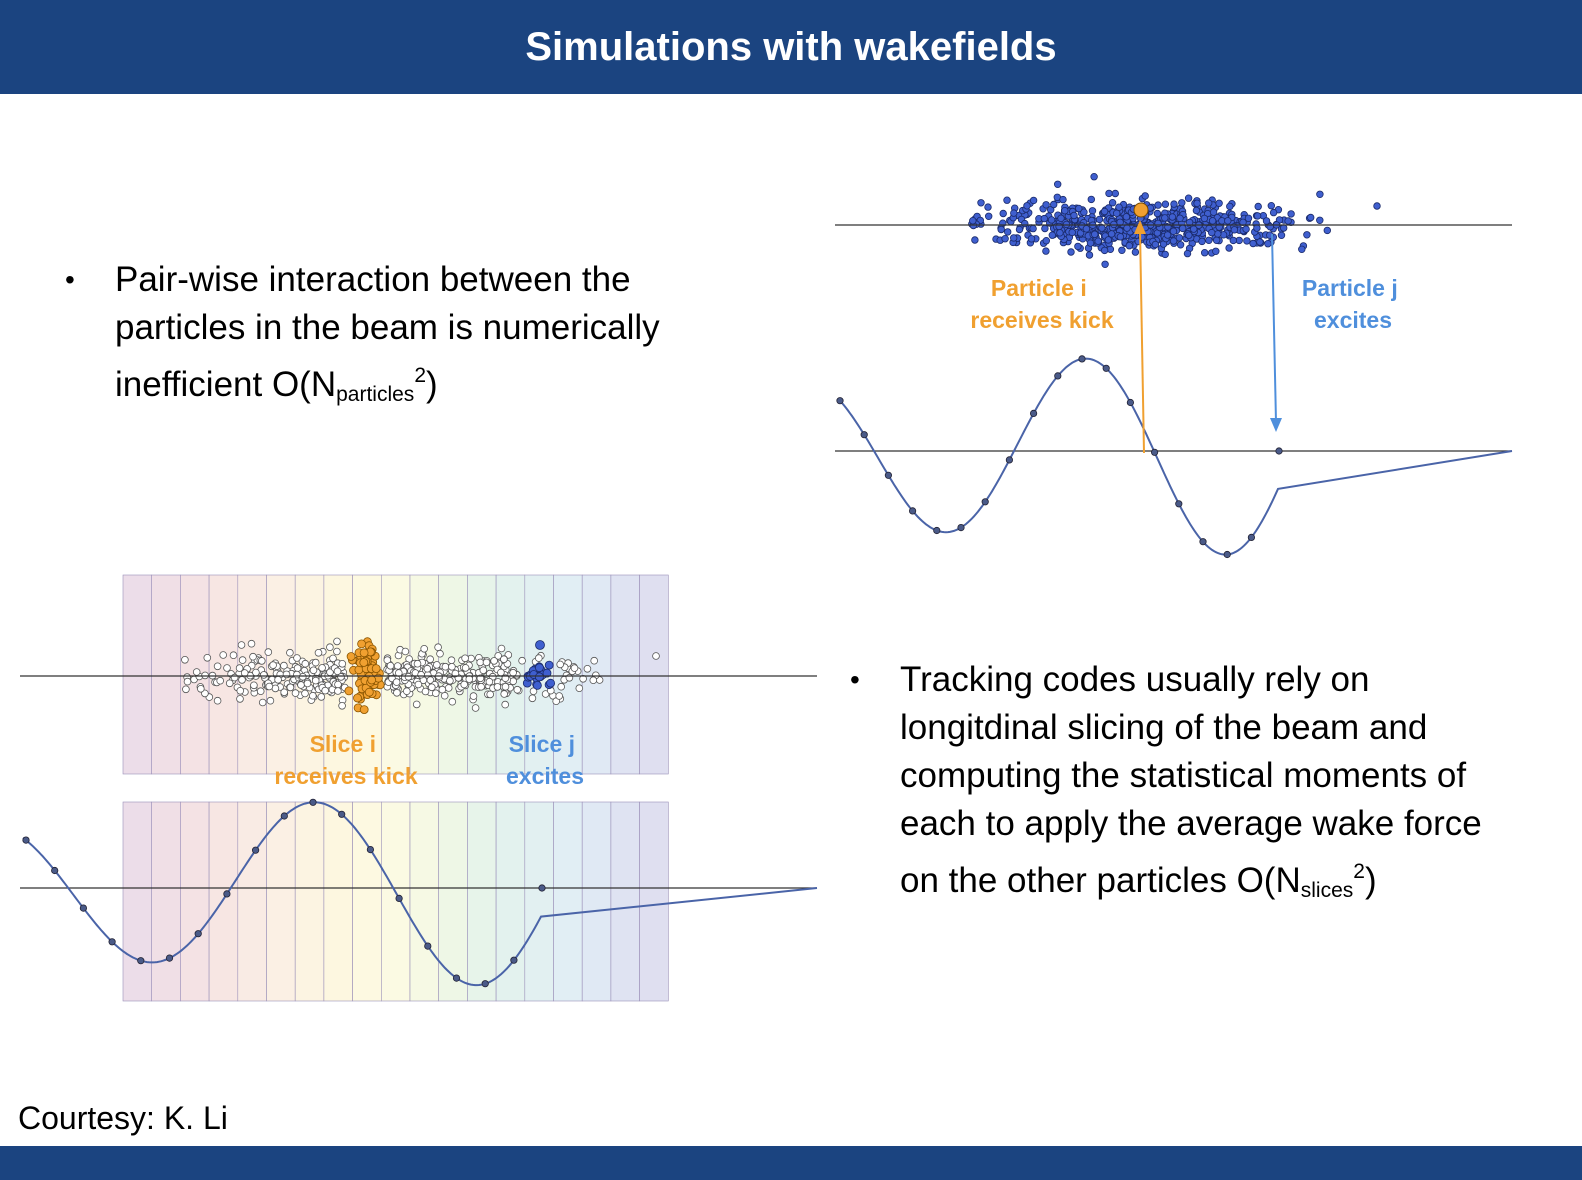 The width and height of the screenshot is (1582, 1180). I want to click on slide-title: Simulations with wakefields, so click(791, 47).